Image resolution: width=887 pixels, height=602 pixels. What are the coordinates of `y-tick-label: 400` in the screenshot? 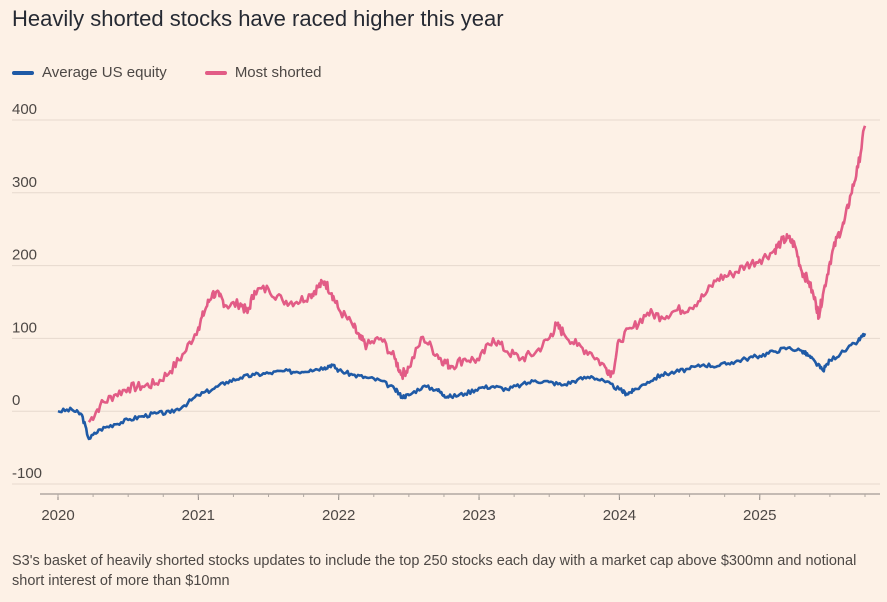 It's located at (24, 109).